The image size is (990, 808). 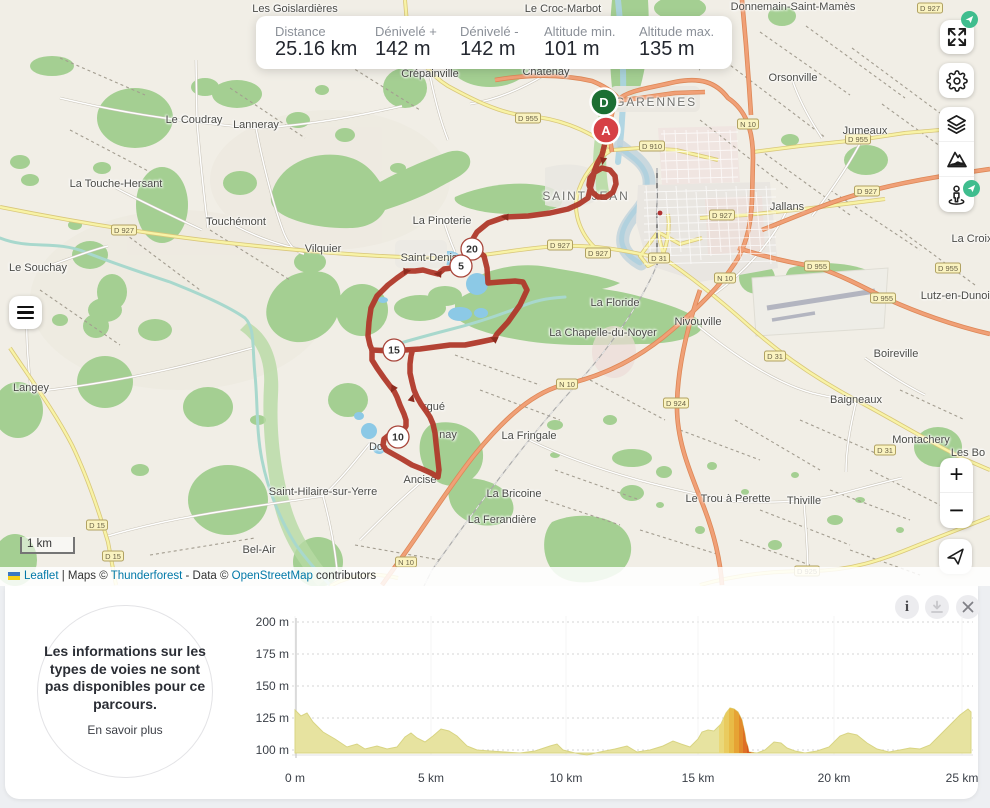 I want to click on svg-text: 25 km, so click(x=962, y=778).